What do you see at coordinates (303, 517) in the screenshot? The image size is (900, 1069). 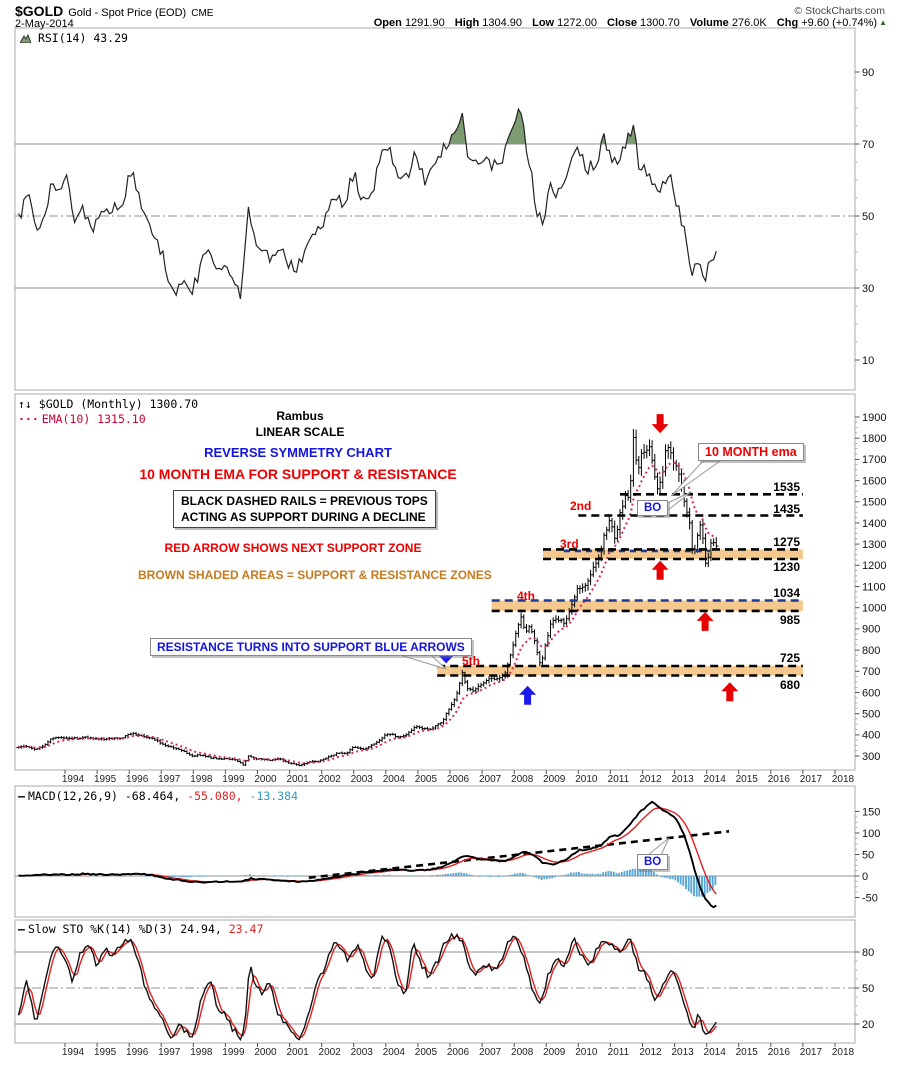 I see `rails-note-line2: ACTING AS SUPPORT DURING A DECLINE` at bounding box center [303, 517].